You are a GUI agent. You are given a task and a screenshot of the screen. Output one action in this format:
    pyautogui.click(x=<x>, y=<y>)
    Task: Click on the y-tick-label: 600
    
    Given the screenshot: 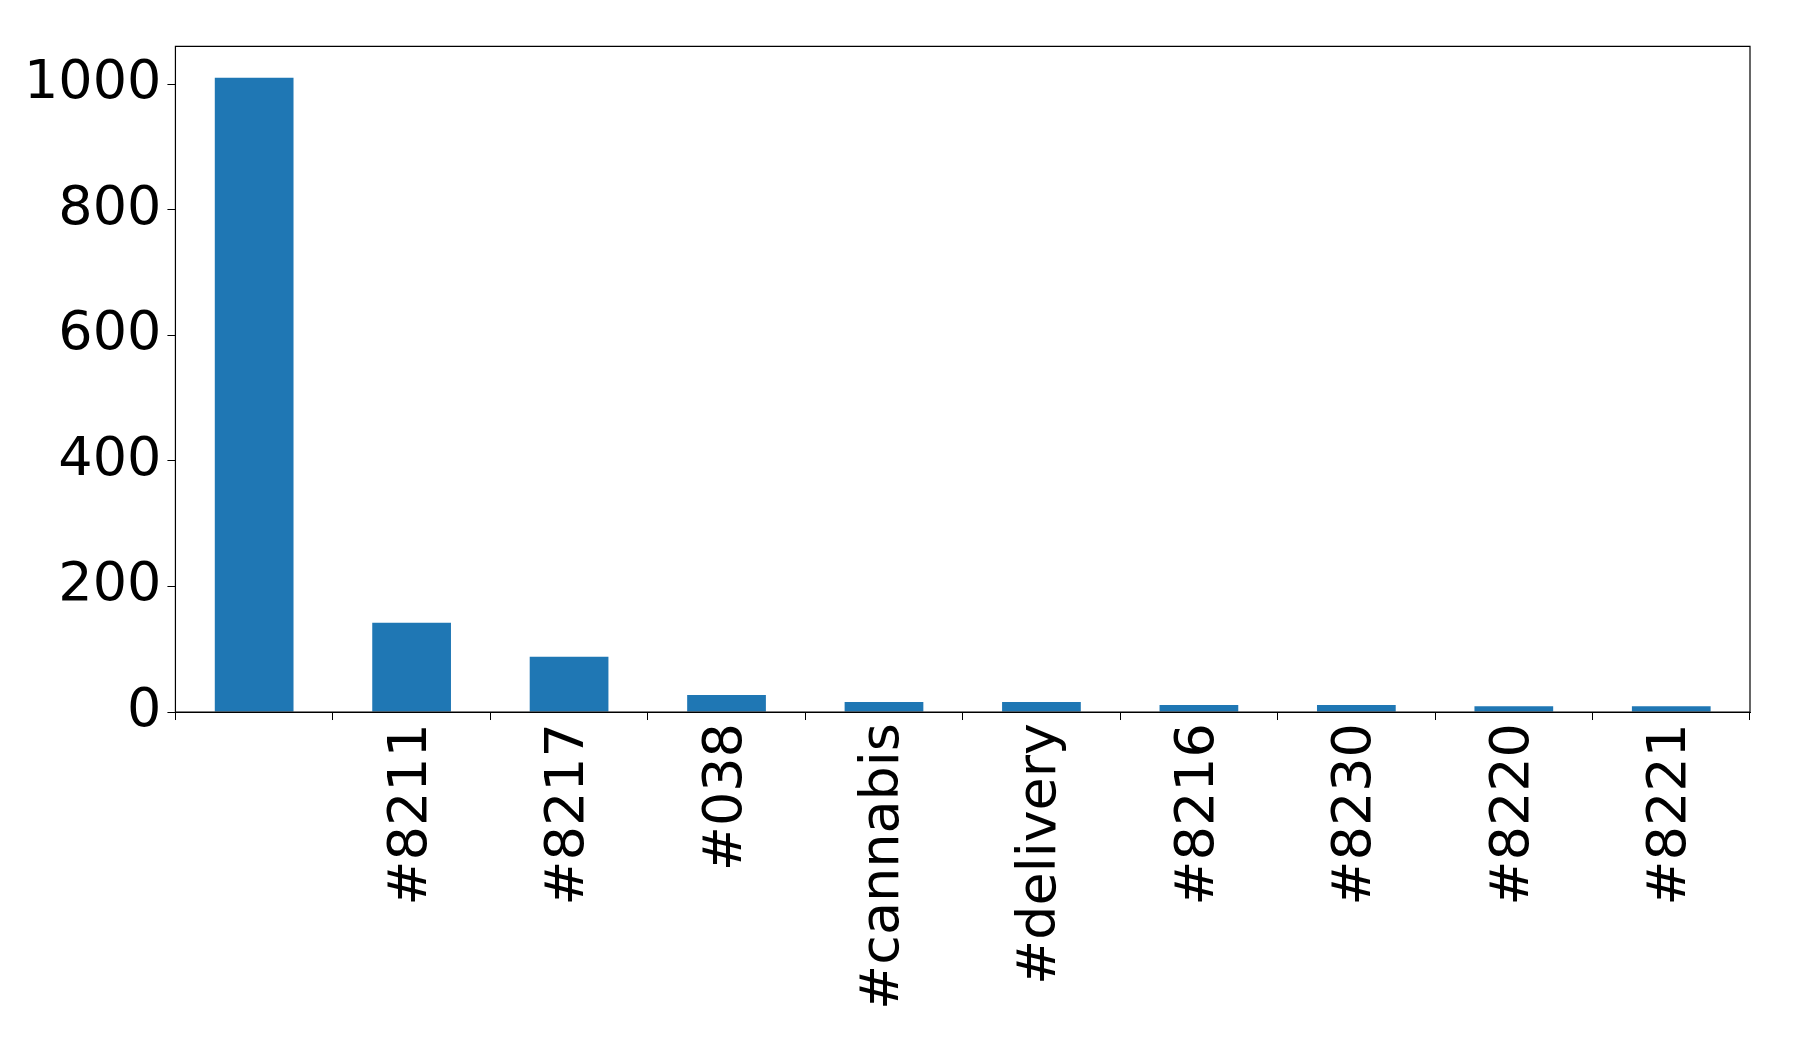 What is the action you would take?
    pyautogui.click(x=110, y=331)
    